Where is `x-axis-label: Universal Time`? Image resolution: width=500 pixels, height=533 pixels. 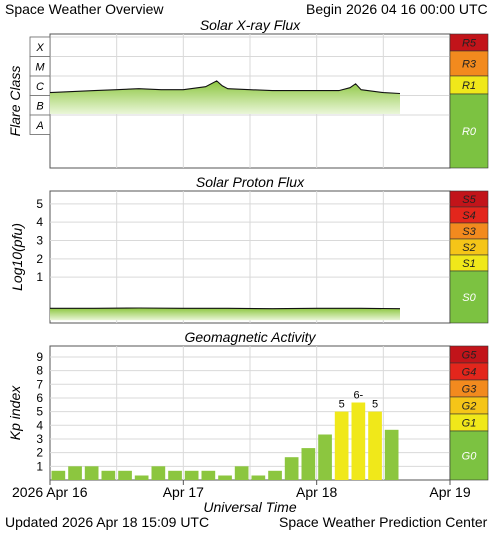
x-axis-label: Universal Time is located at coordinates (249, 507).